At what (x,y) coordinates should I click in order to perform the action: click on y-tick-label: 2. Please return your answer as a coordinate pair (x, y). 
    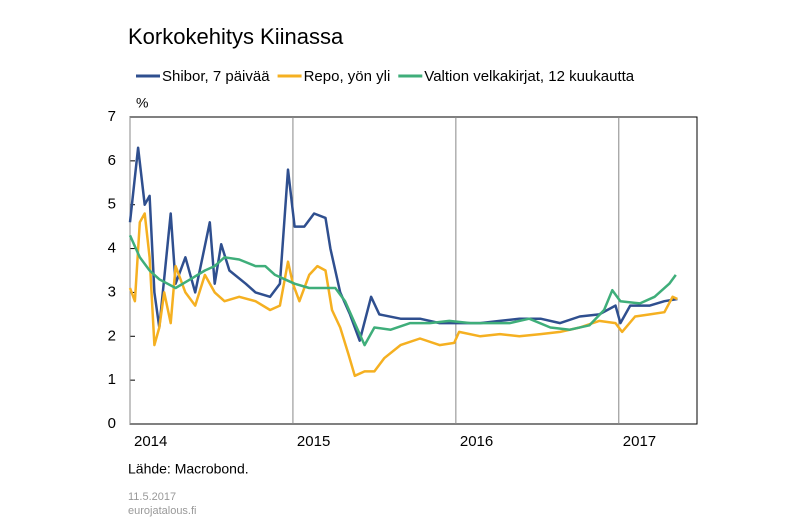
    Looking at the image, I should click on (112, 335).